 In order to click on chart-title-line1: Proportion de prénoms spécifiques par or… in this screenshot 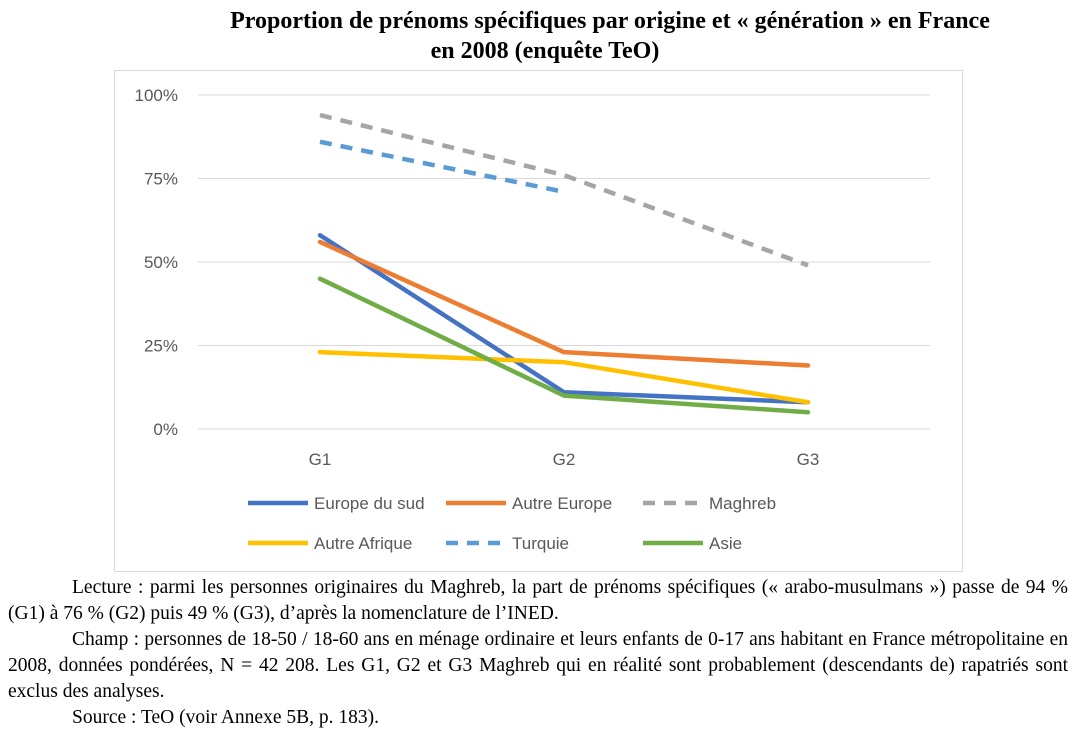, I will do `click(610, 21)`.